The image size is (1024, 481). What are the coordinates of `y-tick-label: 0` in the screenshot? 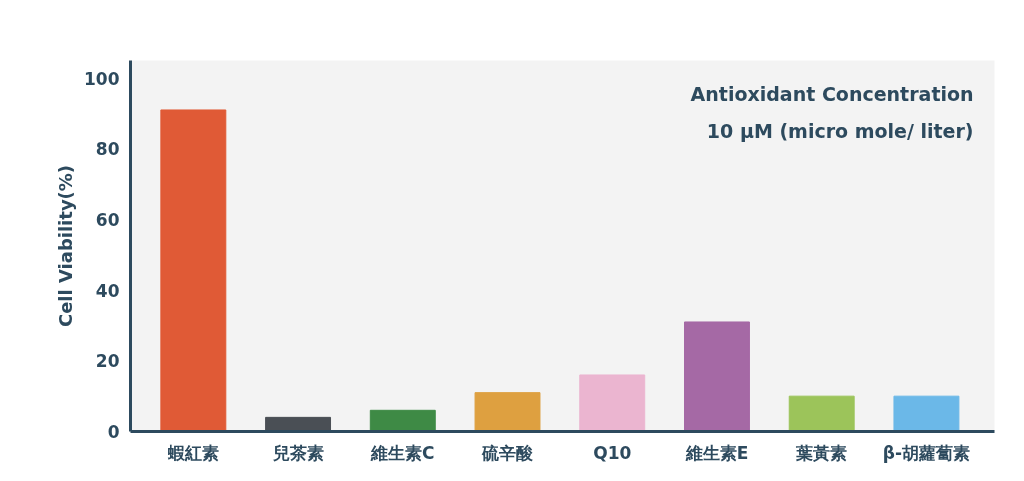 It's located at (113, 432).